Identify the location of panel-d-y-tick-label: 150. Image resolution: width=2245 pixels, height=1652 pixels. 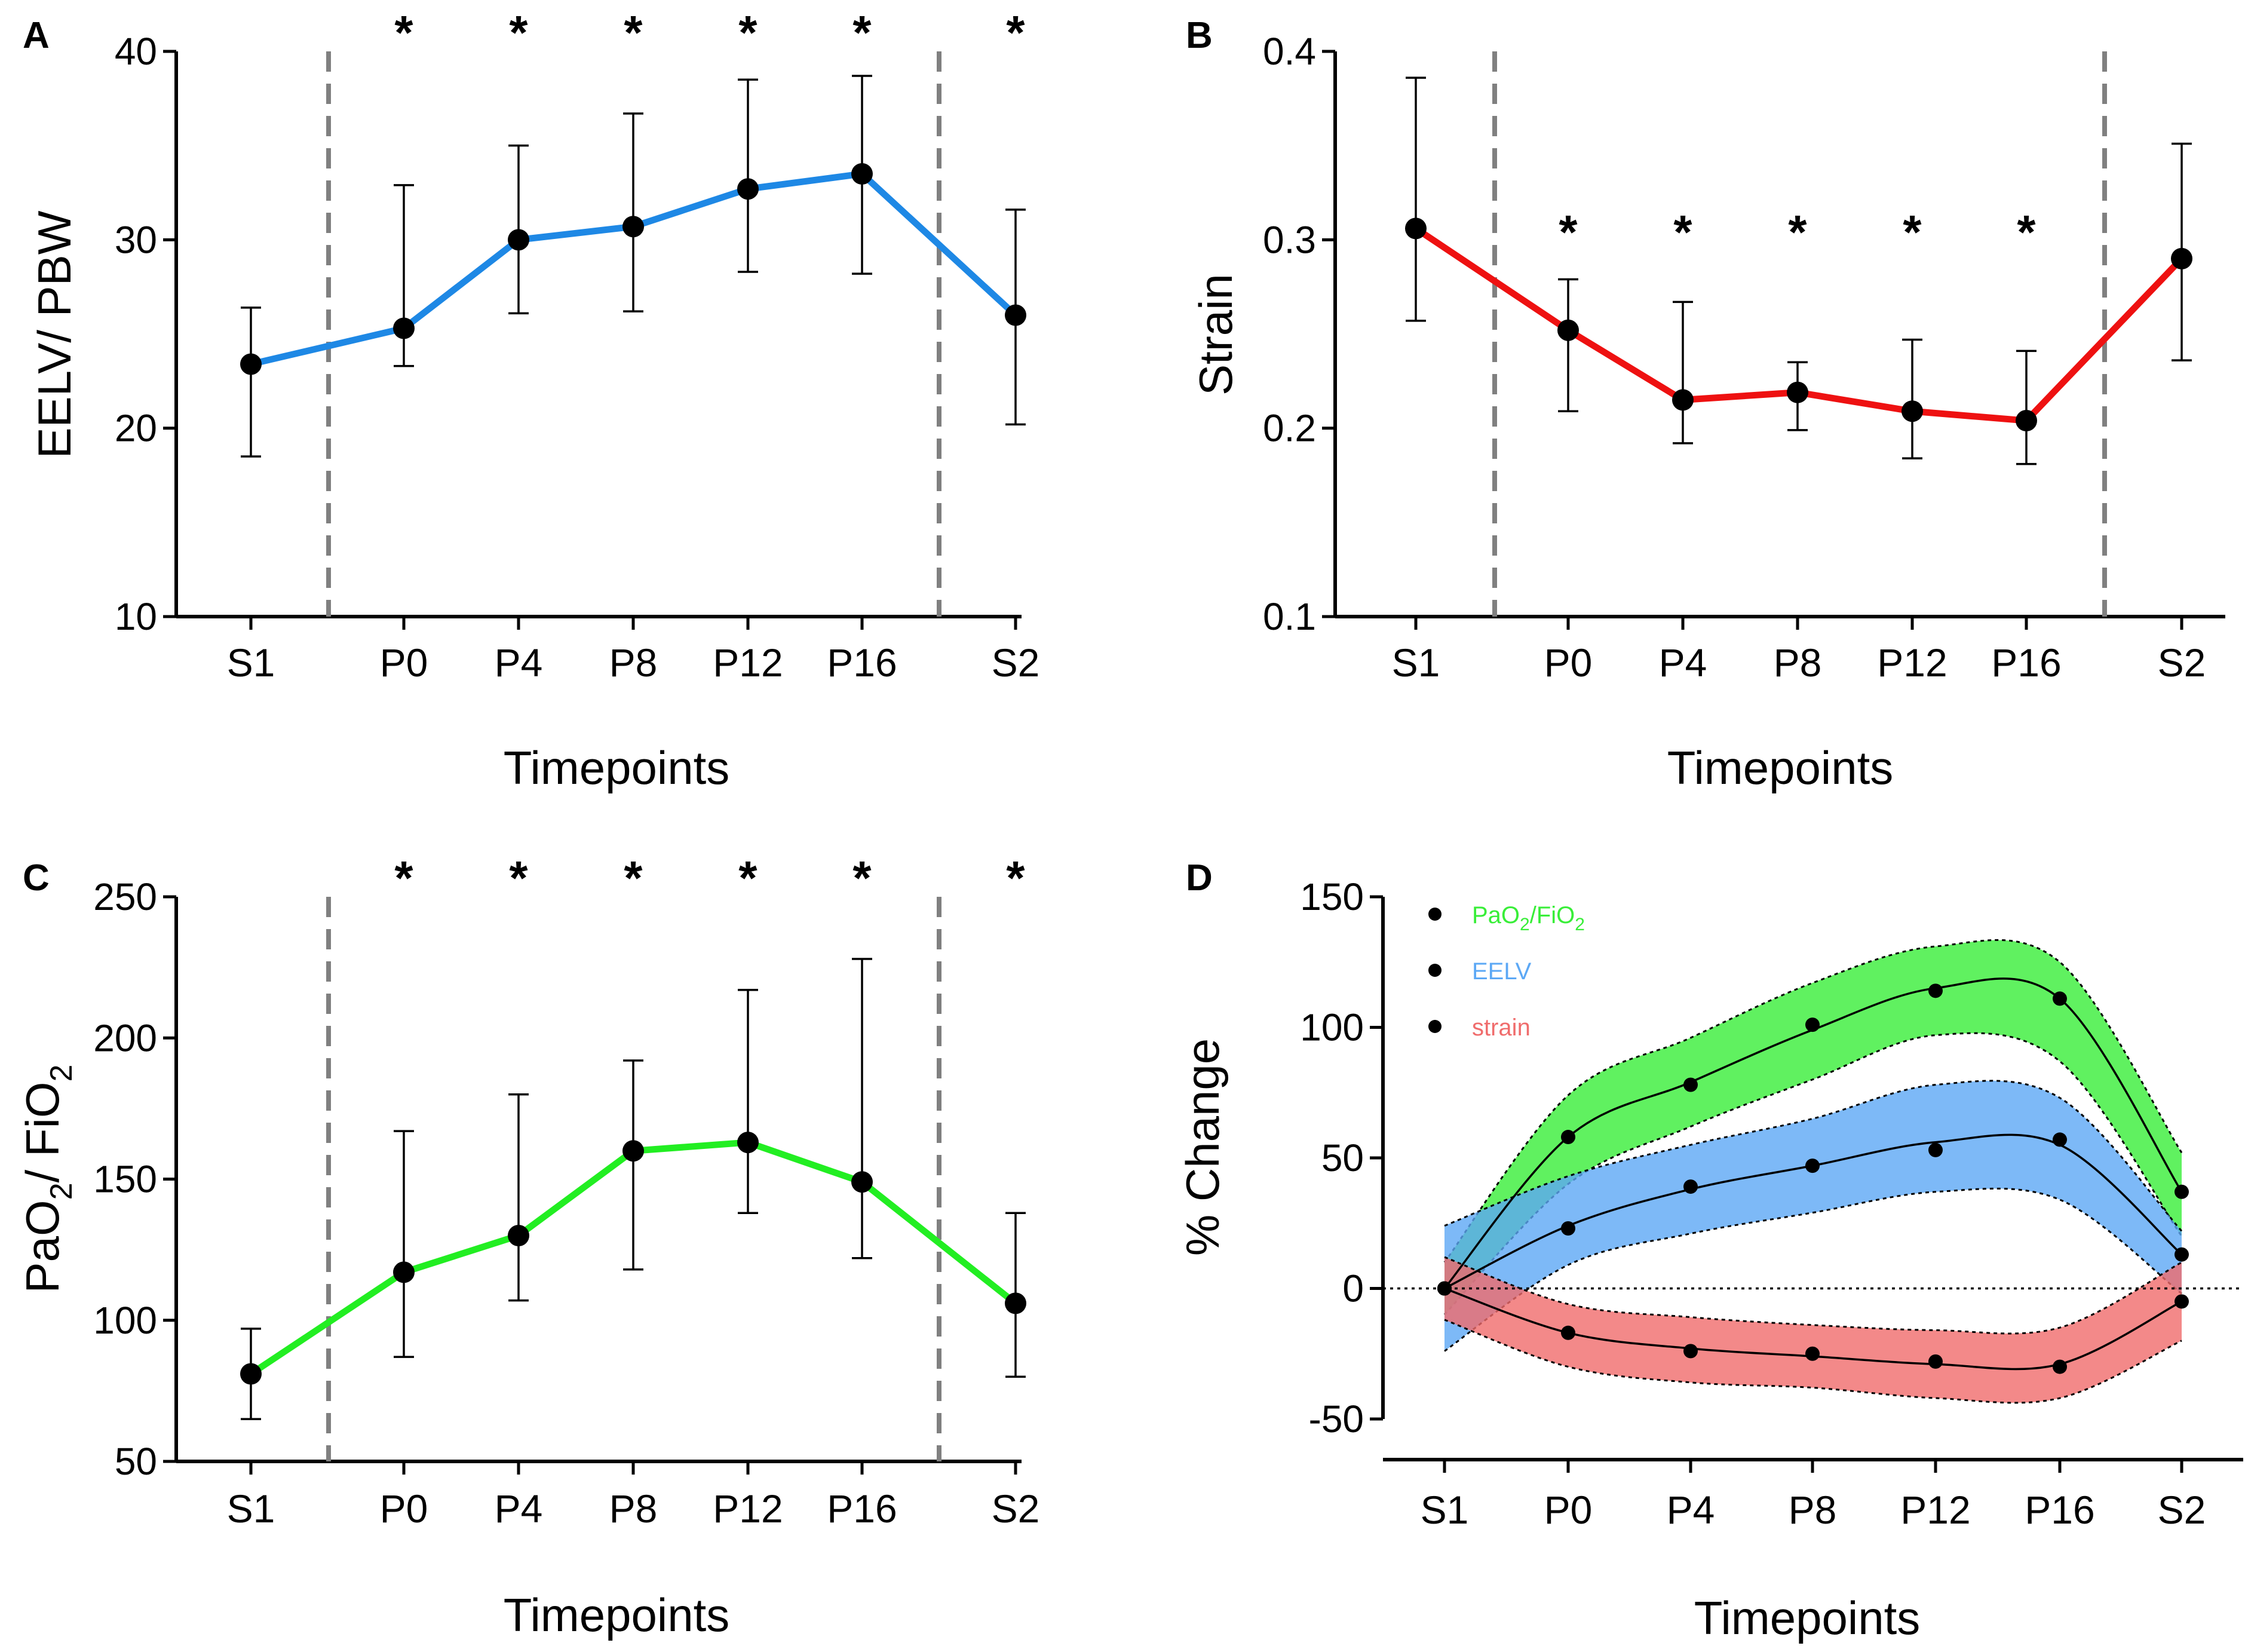
(1332, 896).